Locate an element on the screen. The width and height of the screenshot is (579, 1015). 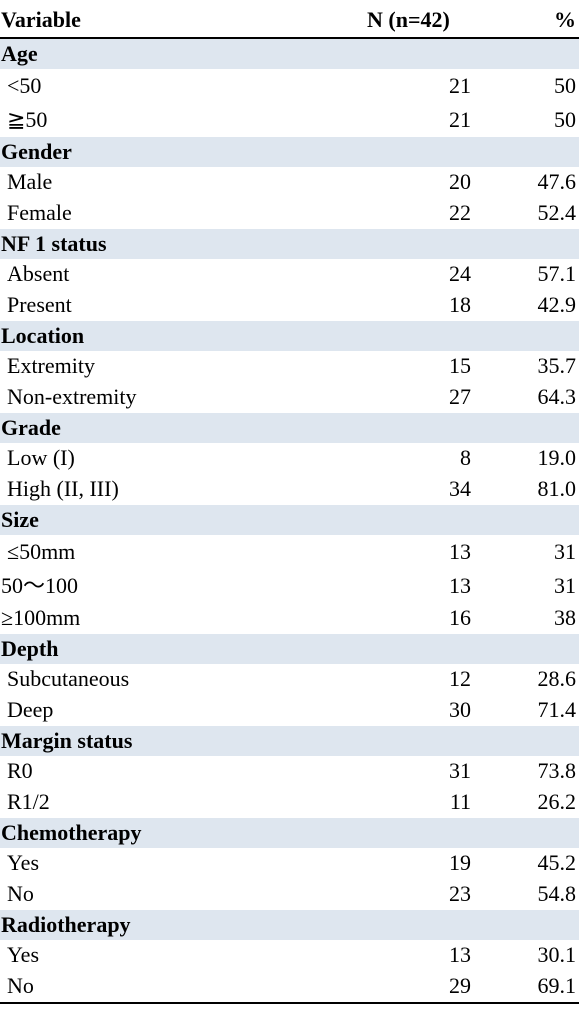
row-n-value: 12 is located at coordinates (460, 678).